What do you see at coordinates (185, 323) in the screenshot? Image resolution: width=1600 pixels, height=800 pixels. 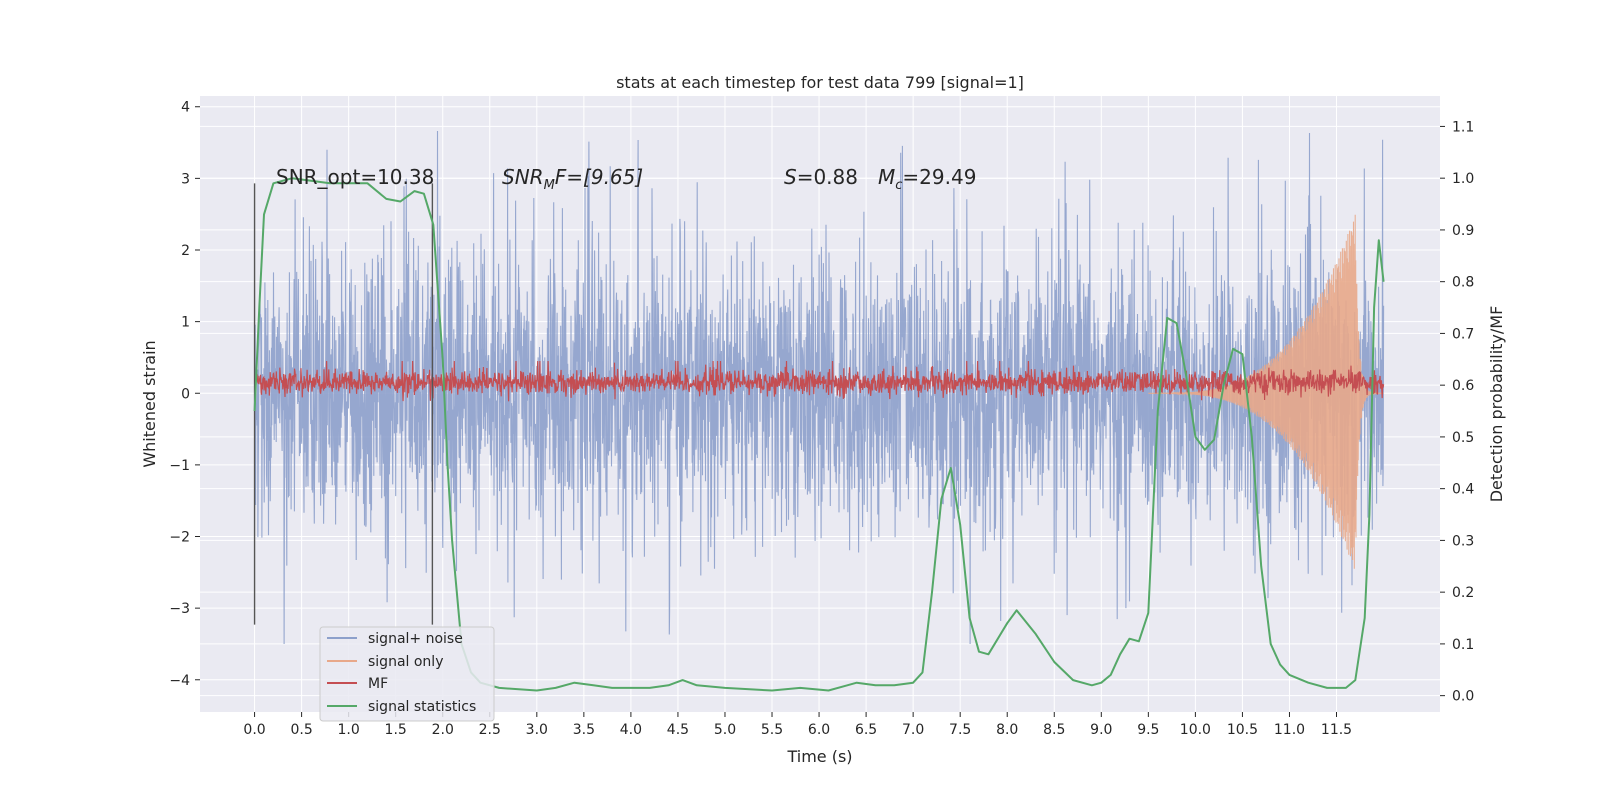 I see `y-tick-label: 1` at bounding box center [185, 323].